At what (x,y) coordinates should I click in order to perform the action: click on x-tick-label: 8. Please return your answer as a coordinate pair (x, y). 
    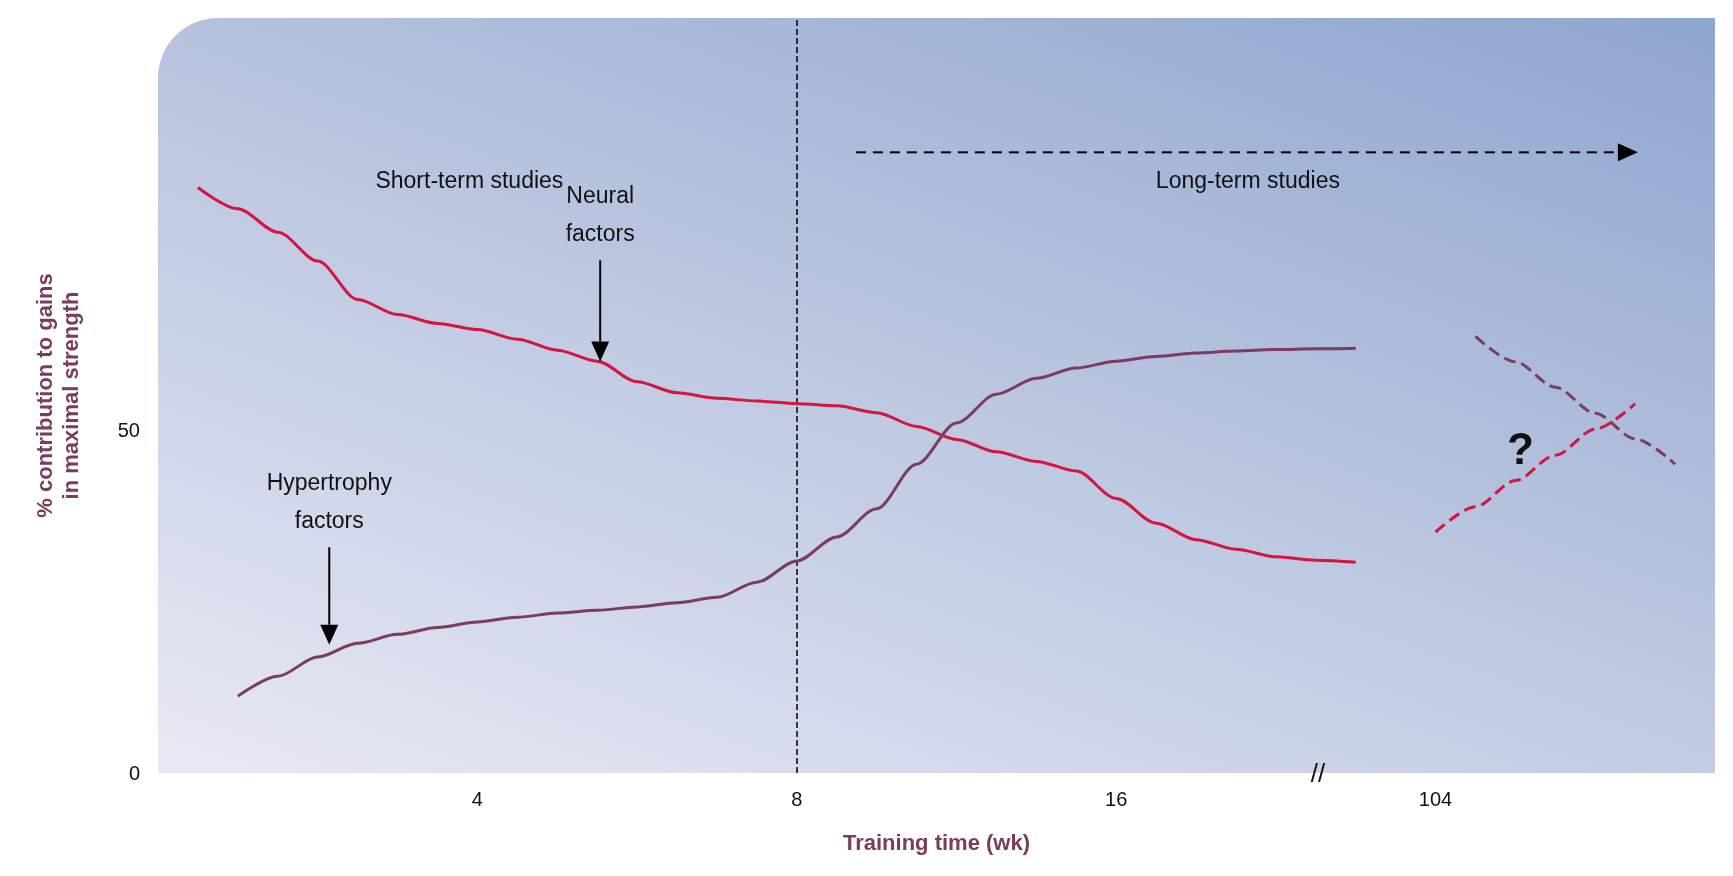
    Looking at the image, I should click on (797, 799).